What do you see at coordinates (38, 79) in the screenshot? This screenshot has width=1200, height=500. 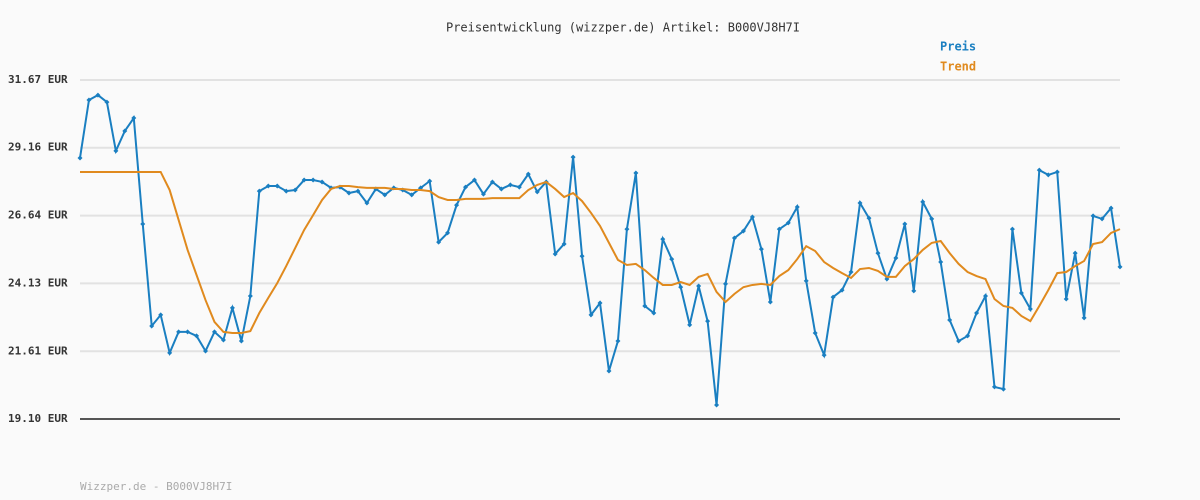 I see `y-tick-label: 31.67 EUR` at bounding box center [38, 79].